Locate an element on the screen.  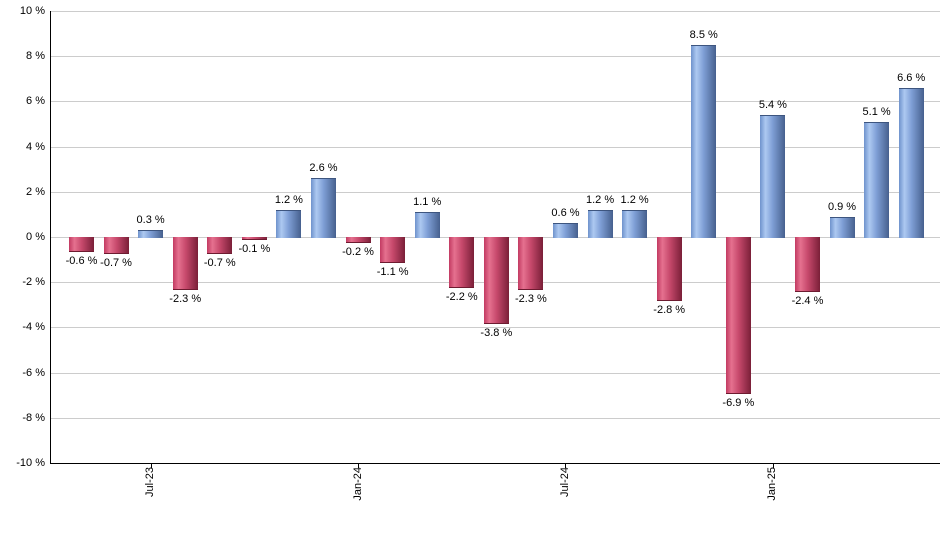
bar-value-label: 0.9 % is located at coordinates (842, 206).